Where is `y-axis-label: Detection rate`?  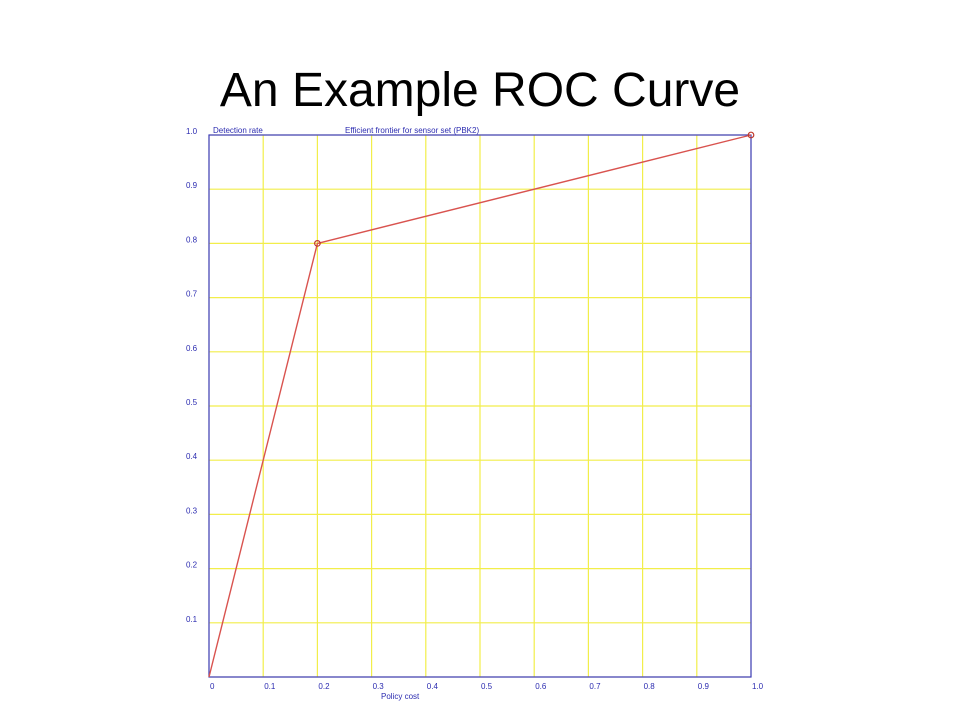
y-axis-label: Detection rate is located at coordinates (238, 130).